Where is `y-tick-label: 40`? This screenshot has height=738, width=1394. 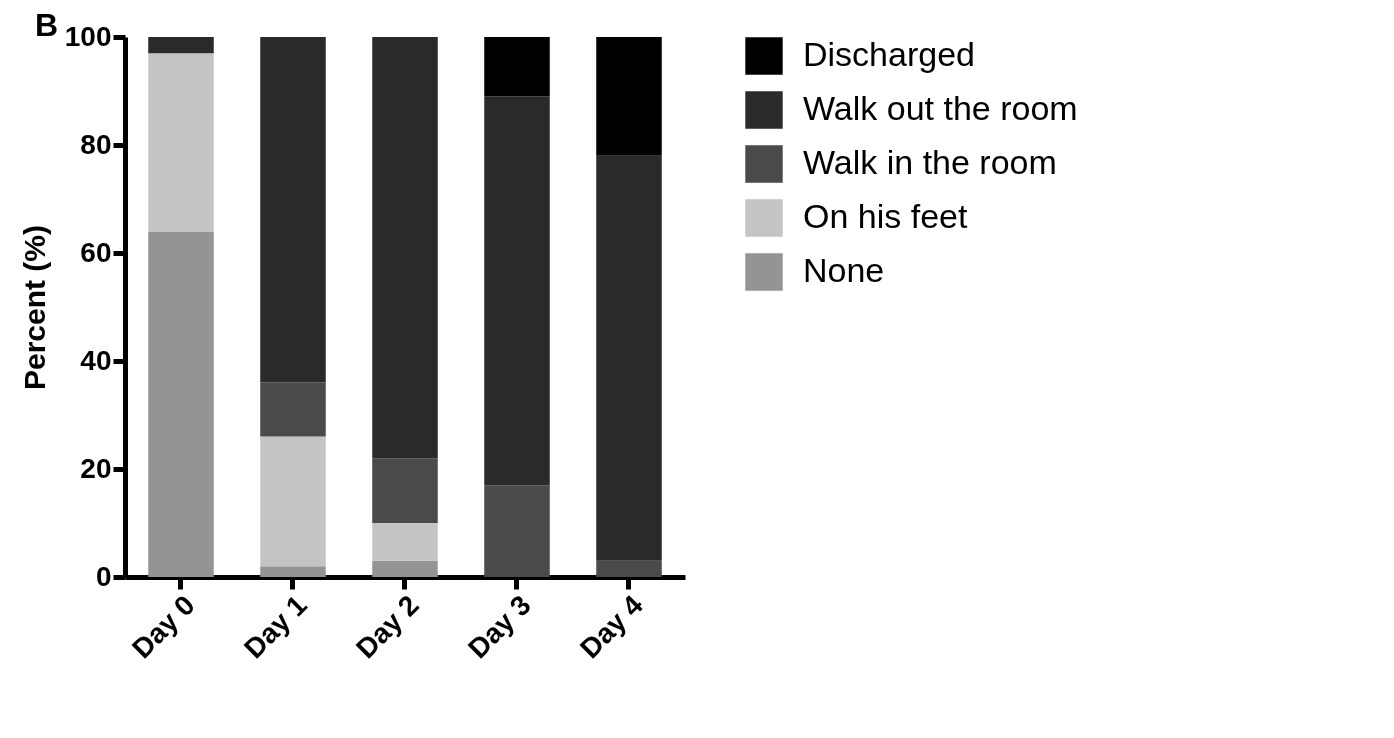 y-tick-label: 40 is located at coordinates (96, 360).